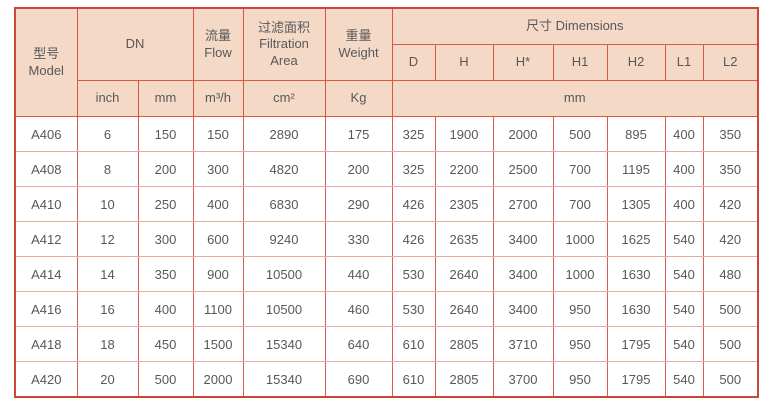 This screenshot has width=772, height=417. I want to click on area-cell: 9240, so click(284, 239).